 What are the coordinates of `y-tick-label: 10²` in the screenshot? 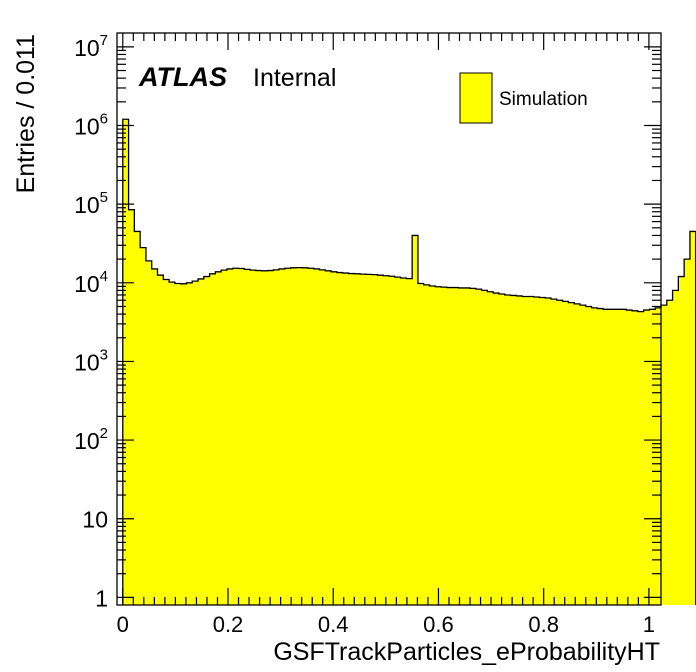 It's located at (91, 439).